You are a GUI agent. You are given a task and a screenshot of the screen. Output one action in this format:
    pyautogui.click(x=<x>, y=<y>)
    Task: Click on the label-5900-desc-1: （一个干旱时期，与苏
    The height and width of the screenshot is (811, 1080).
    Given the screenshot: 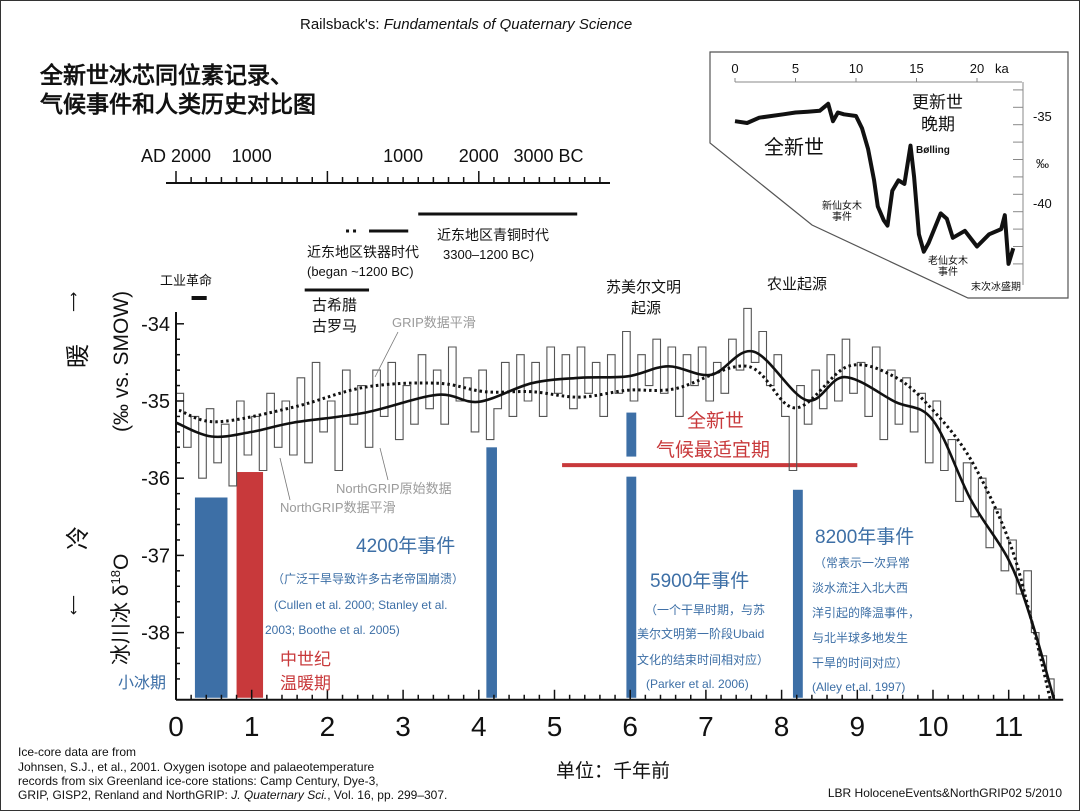 What is the action you would take?
    pyautogui.click(x=705, y=610)
    